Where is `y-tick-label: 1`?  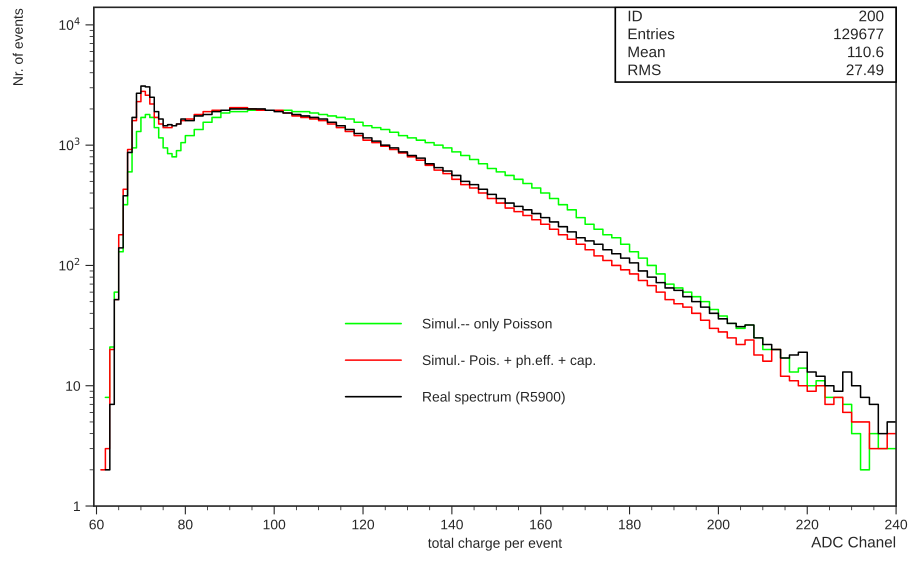
y-tick-label: 1 is located at coordinates (77, 507).